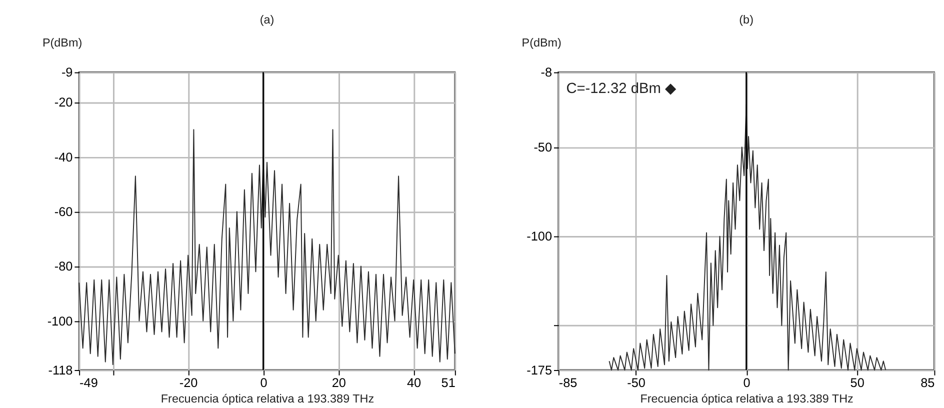 The image size is (944, 408). Describe the element at coordinates (63, 157) in the screenshot. I see `y-tick-label: -40` at that location.